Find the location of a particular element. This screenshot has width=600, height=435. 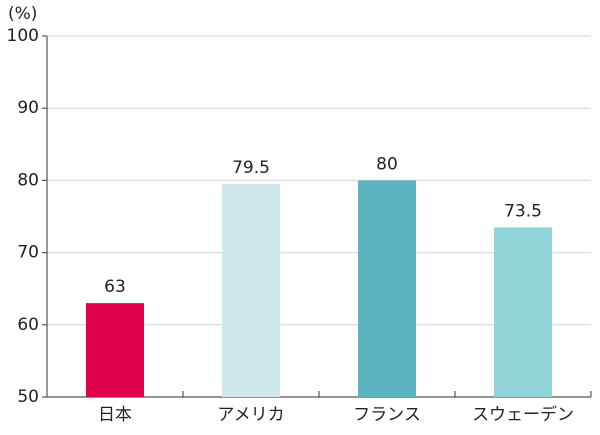

y-axis-label: (%) is located at coordinates (22, 14).